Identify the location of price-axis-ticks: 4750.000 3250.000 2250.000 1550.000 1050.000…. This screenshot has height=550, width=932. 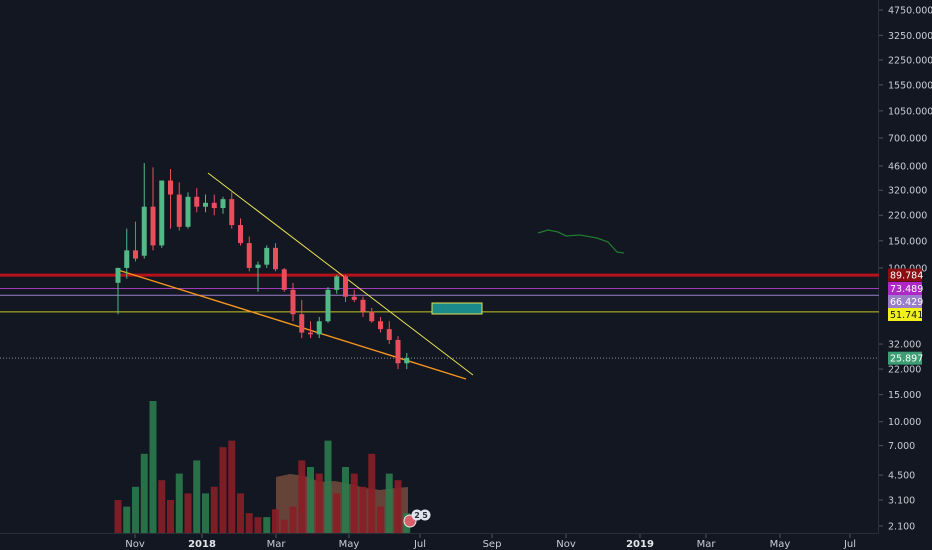
(905, 269).